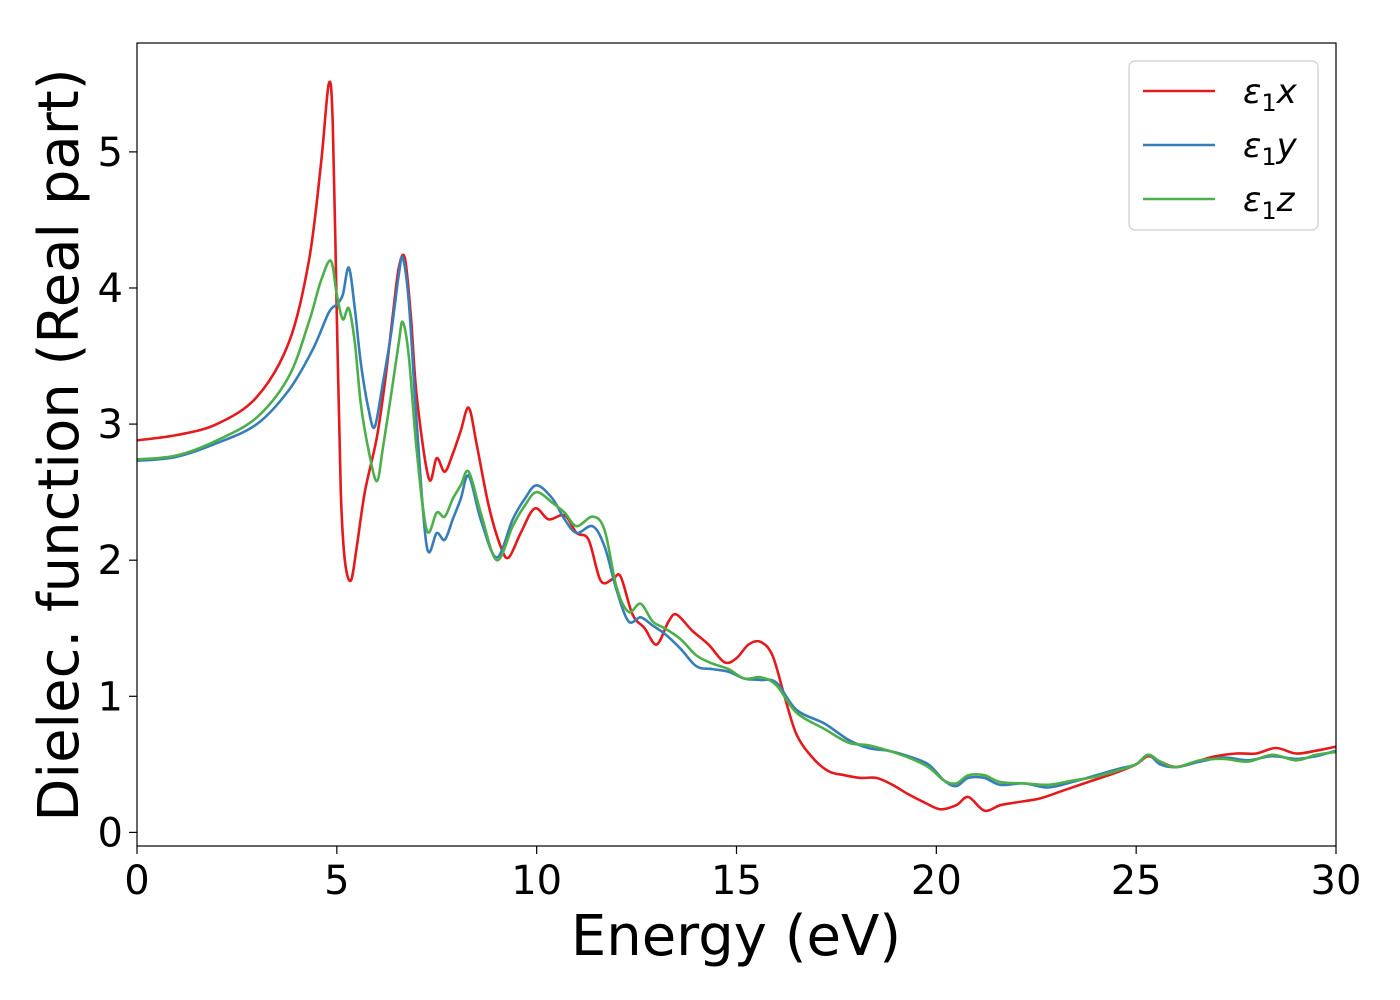 This screenshot has width=1400, height=1000. I want to click on legend: ε1x ε1y ε1z, so click(1223, 145).